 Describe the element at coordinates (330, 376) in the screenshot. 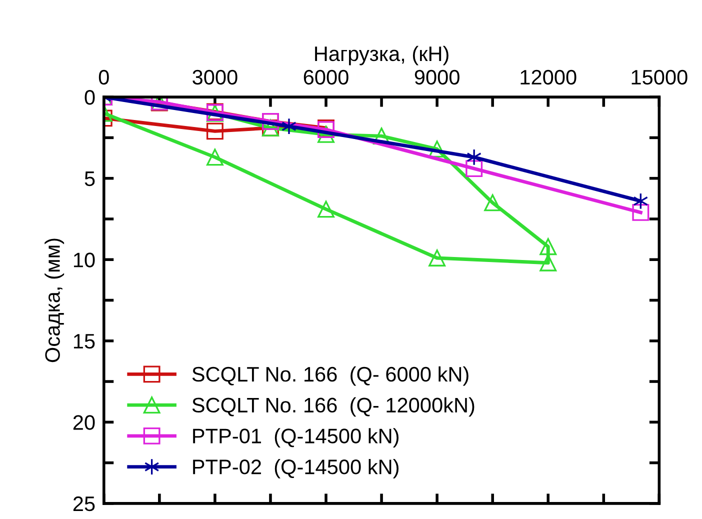

I see `legend-label: SCQLT No. 166 (Q- 6000 kN)` at that location.